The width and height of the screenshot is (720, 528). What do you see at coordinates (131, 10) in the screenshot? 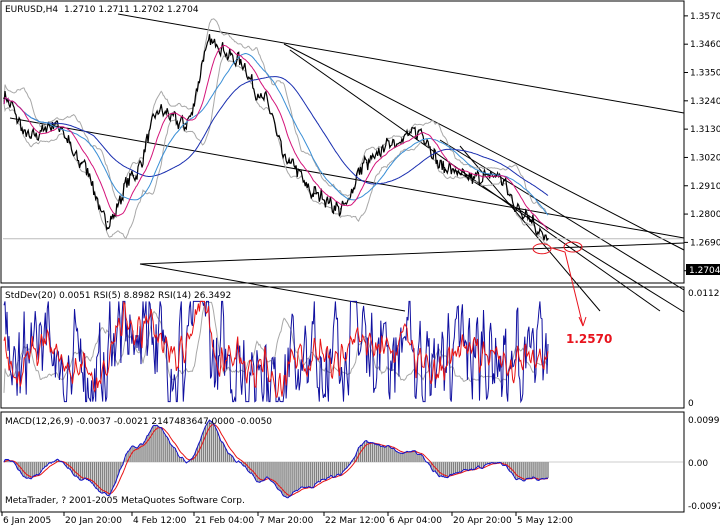
I see `ohlc-label: 1.2710 1.2711 1.2702 1.2704` at bounding box center [131, 10].